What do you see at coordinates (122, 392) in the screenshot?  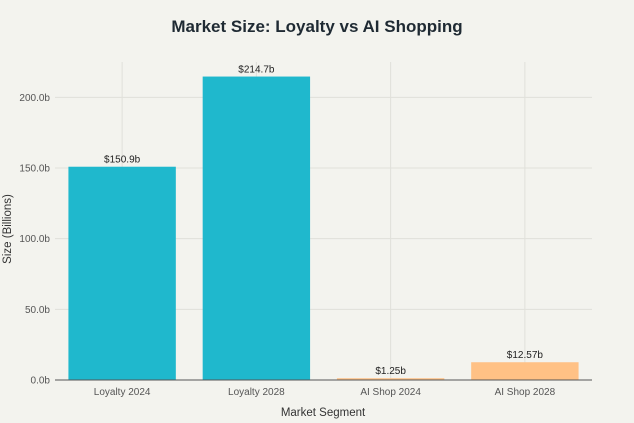 I see `x-tick-label: Loyalty 2024` at bounding box center [122, 392].